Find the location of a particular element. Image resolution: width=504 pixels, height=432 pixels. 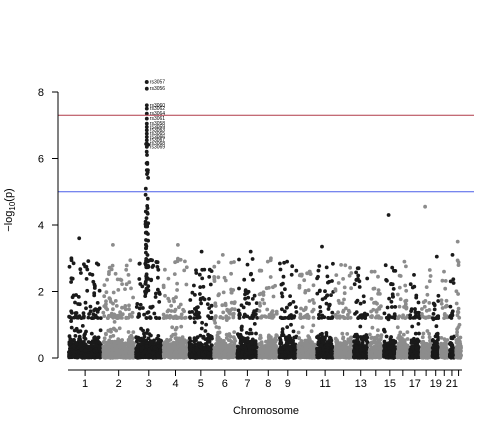

snp-point-top is located at coordinates (251, 252).